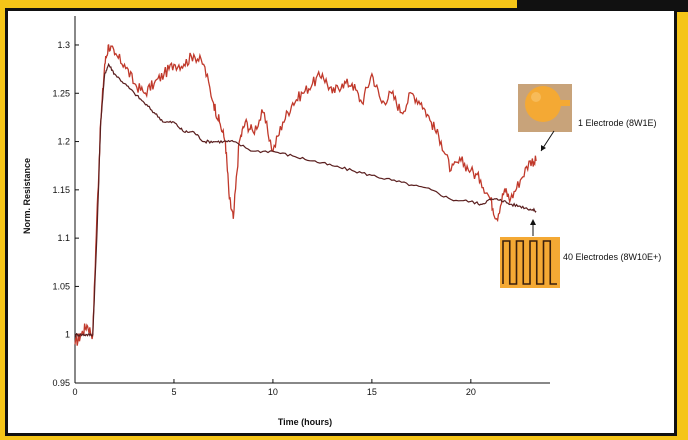 Image resolution: width=688 pixels, height=440 pixels. I want to click on y-tick-label: 1.15, so click(61, 190).